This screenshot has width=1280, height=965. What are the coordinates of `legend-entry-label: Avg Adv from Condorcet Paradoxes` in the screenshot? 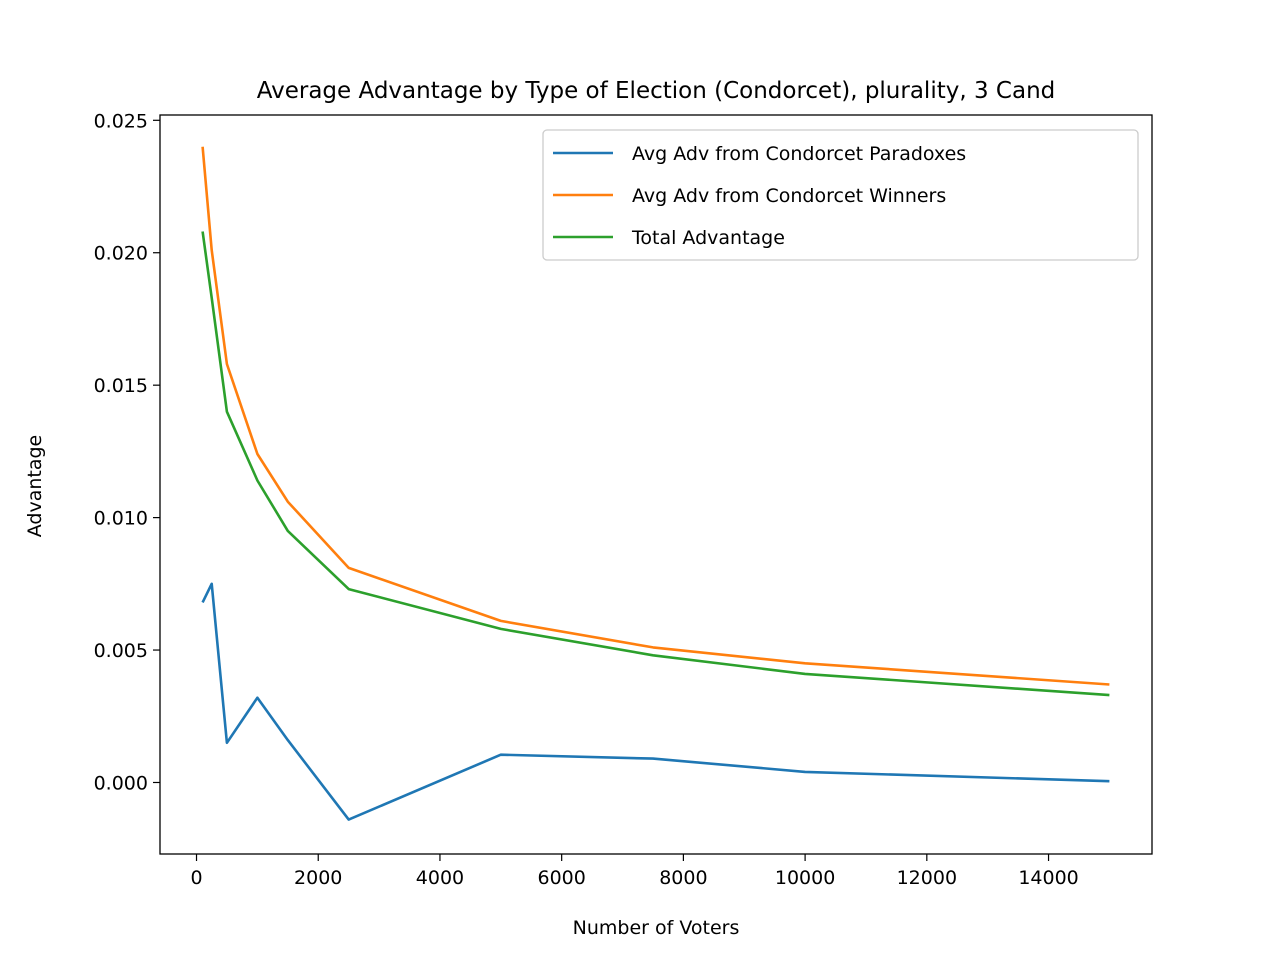 It's located at (799, 154).